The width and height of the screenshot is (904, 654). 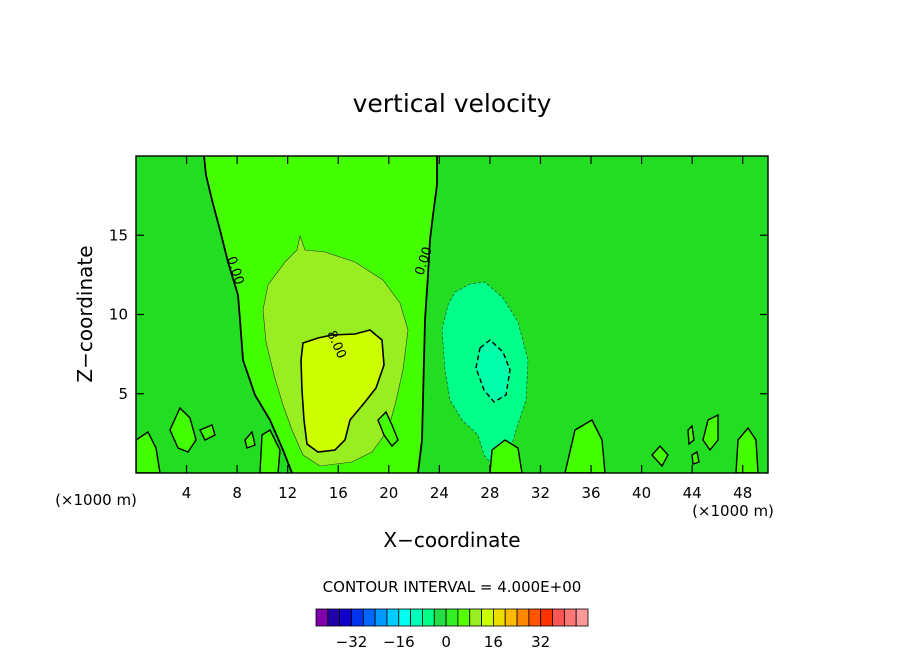 What do you see at coordinates (493, 642) in the screenshot?
I see `colorbar-tick-label-3: 16` at bounding box center [493, 642].